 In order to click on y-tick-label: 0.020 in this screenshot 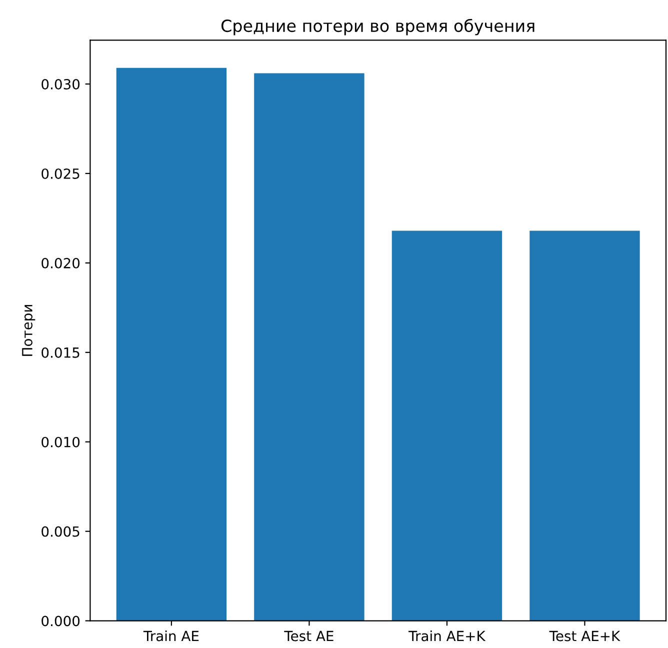, I will do `click(61, 263)`.